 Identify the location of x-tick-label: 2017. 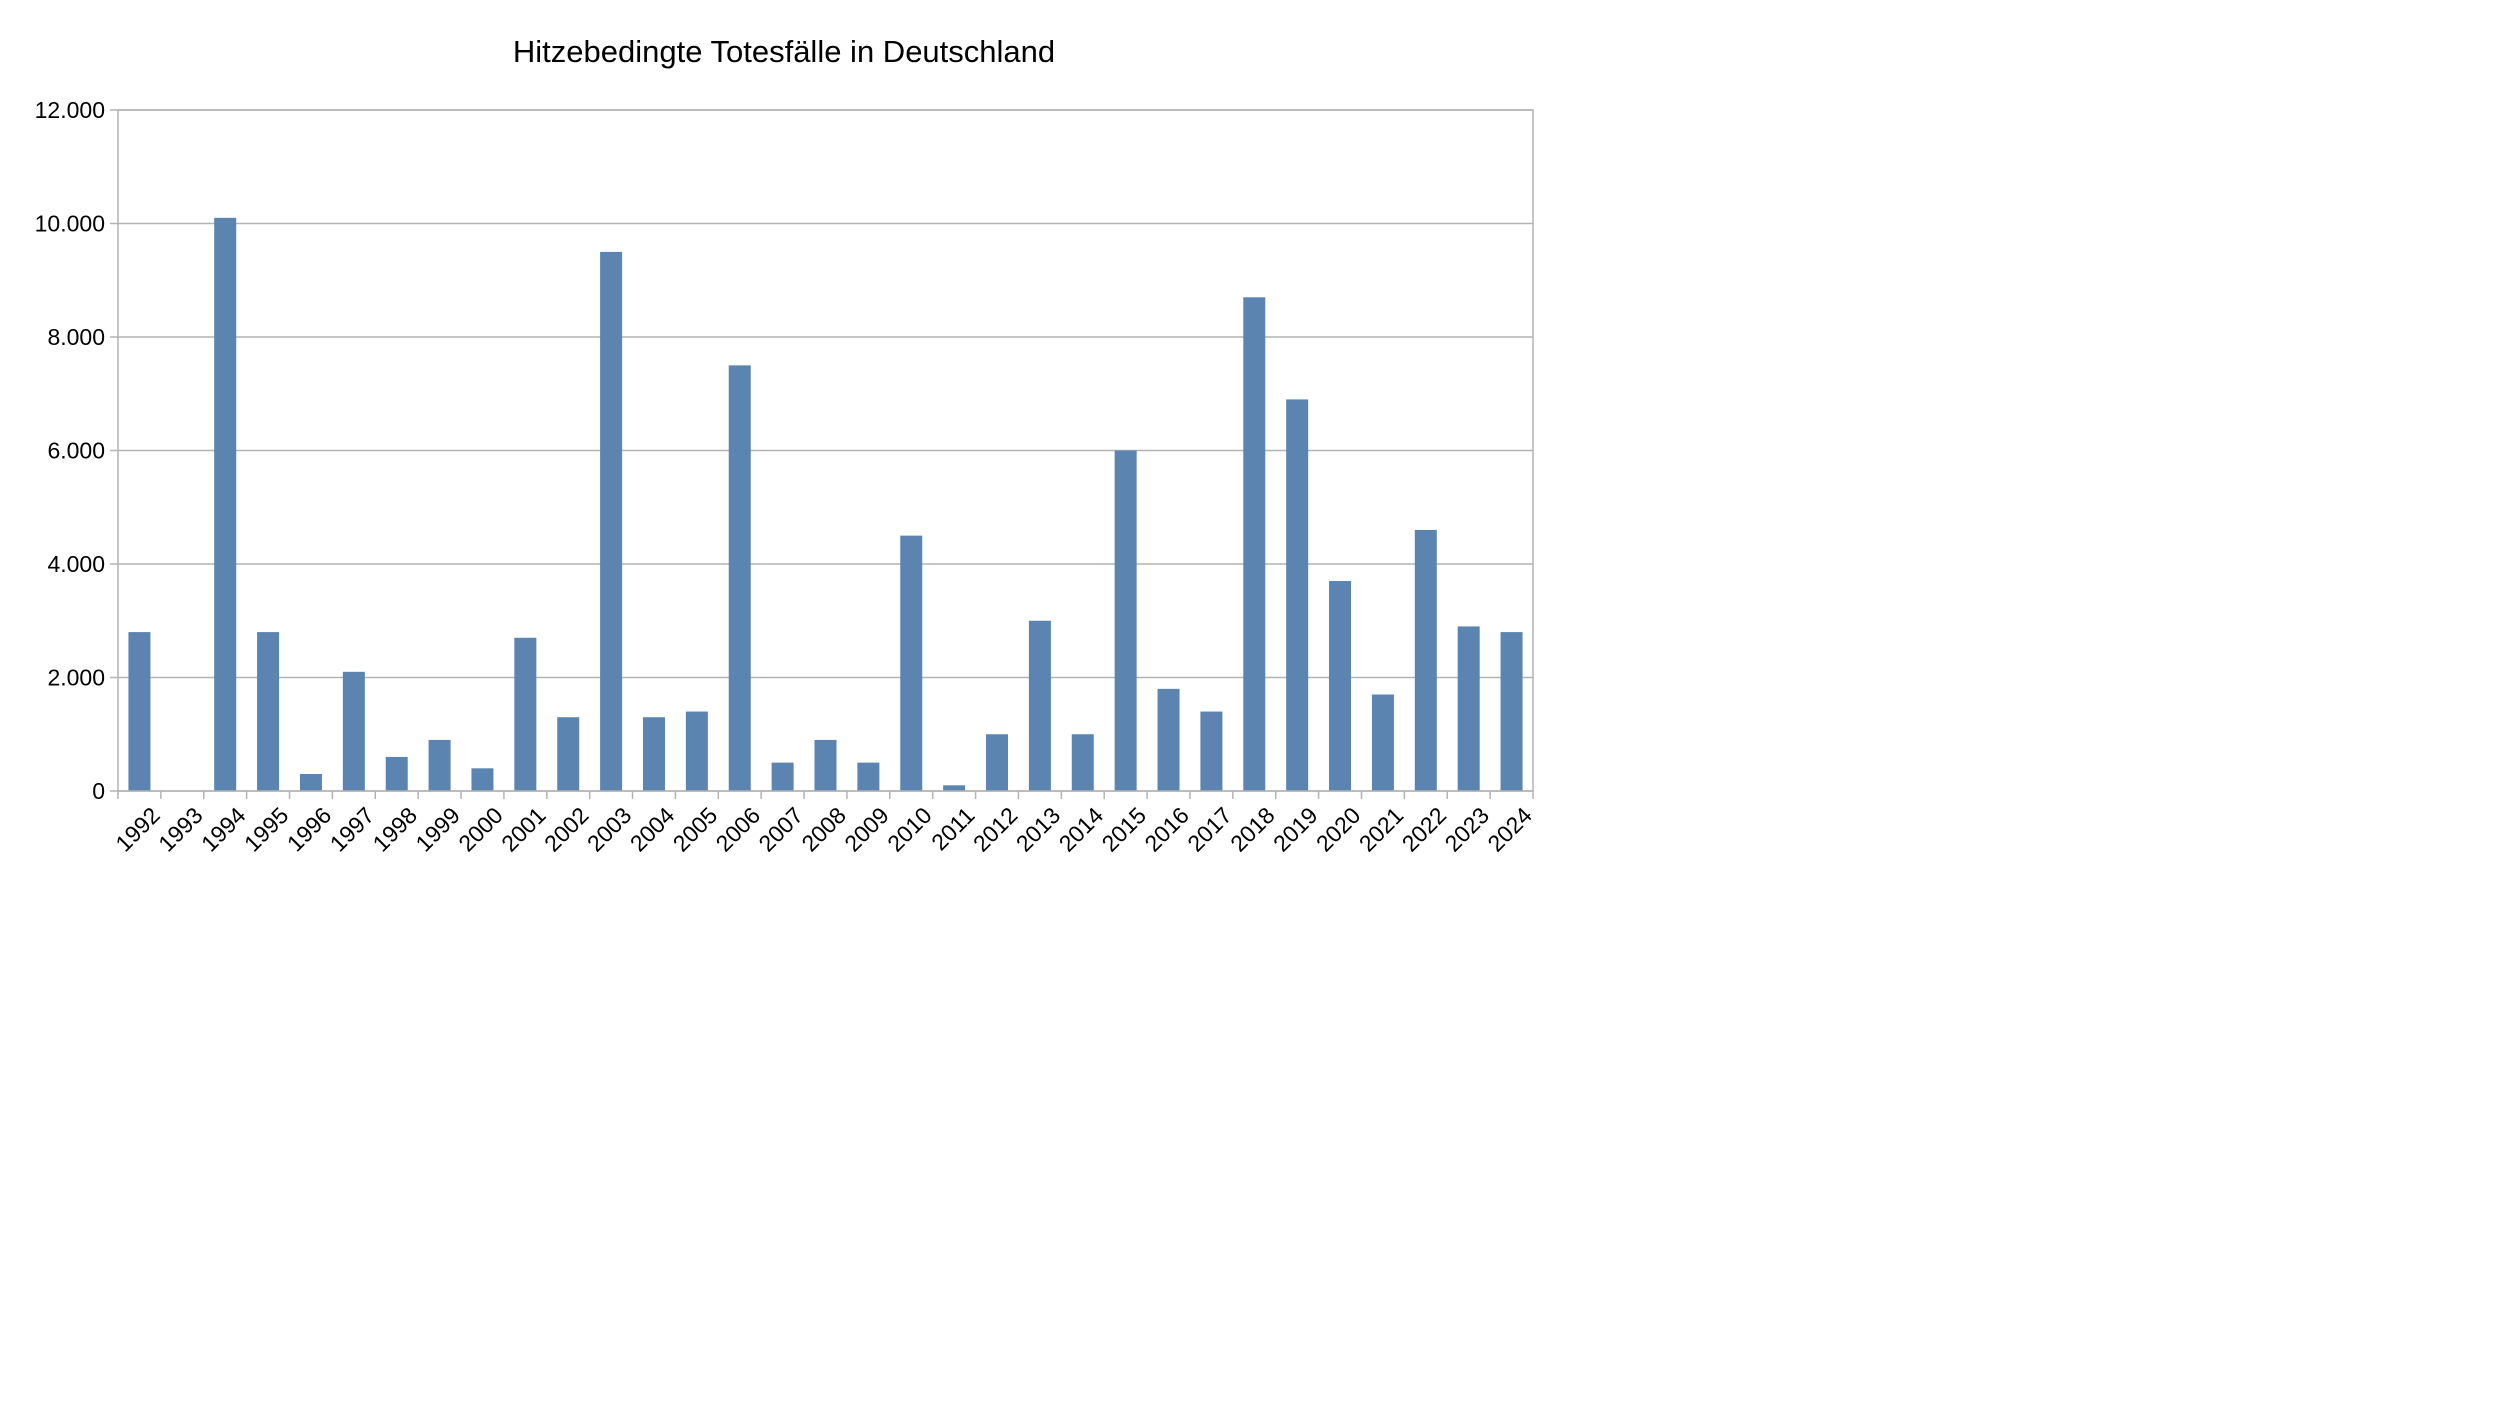
(1209, 829).